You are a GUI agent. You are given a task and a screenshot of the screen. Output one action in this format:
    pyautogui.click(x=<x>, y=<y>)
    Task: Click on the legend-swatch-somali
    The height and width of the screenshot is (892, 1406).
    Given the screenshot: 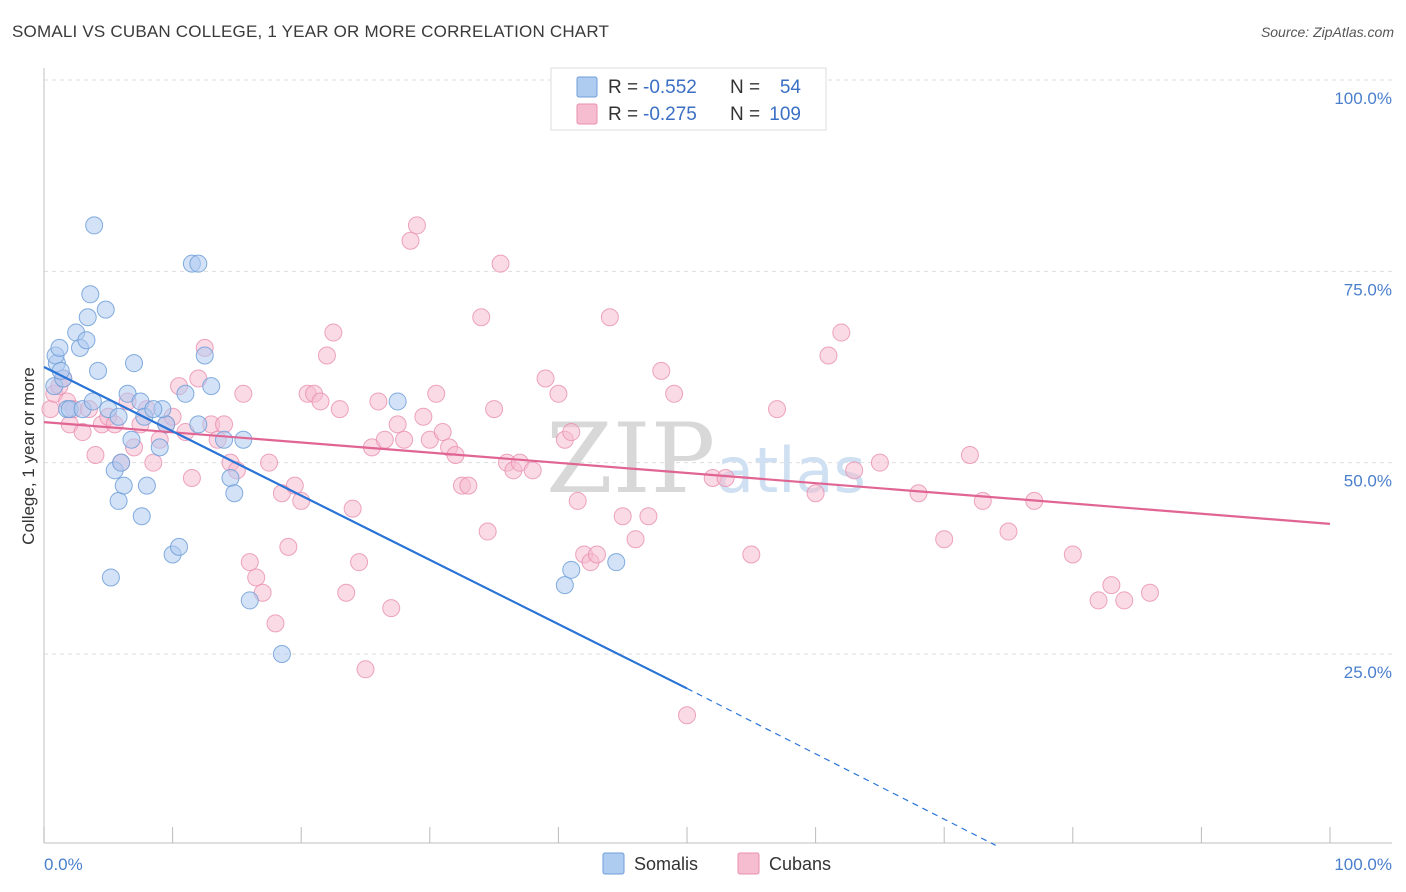 What is the action you would take?
    pyautogui.click(x=587, y=87)
    